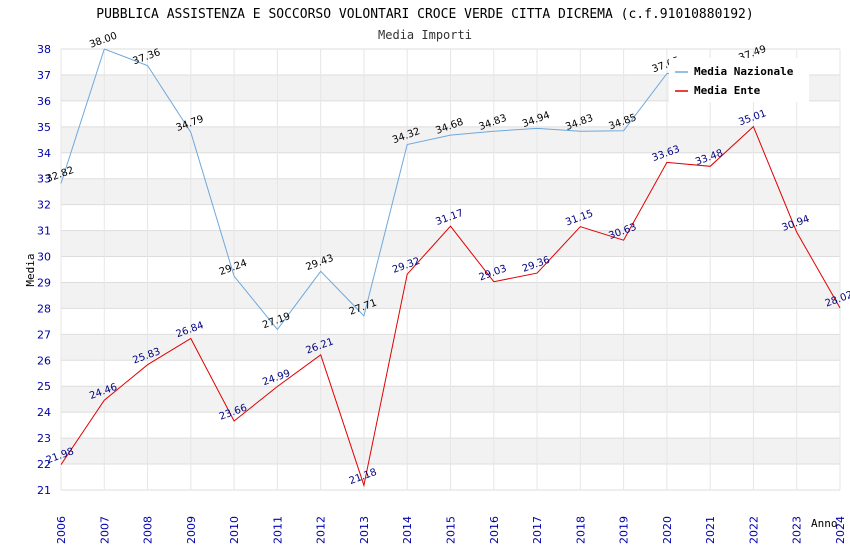  I want to click on y-tick-label: 27, so click(44, 334).